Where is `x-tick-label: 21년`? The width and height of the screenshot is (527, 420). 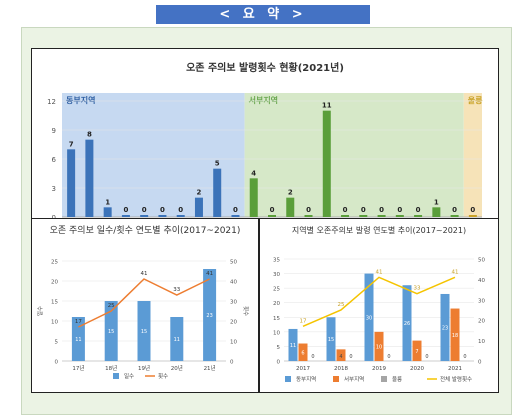 x-tick-label: 21년 is located at coordinates (210, 368).